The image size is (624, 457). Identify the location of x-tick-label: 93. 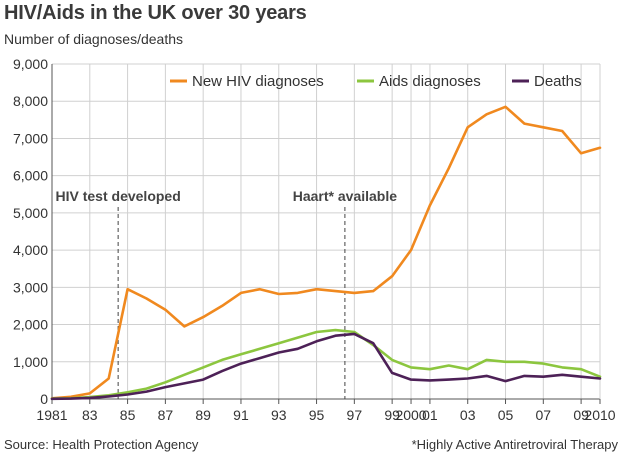
(279, 415).